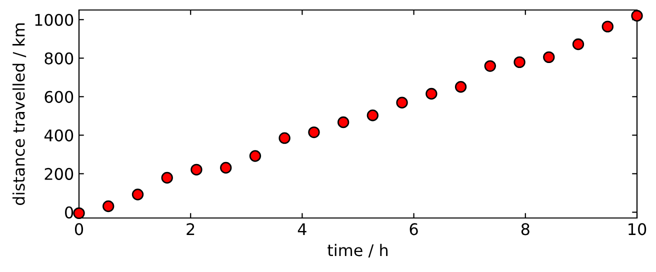  I want to click on x-tick-label: 6, so click(414, 229).